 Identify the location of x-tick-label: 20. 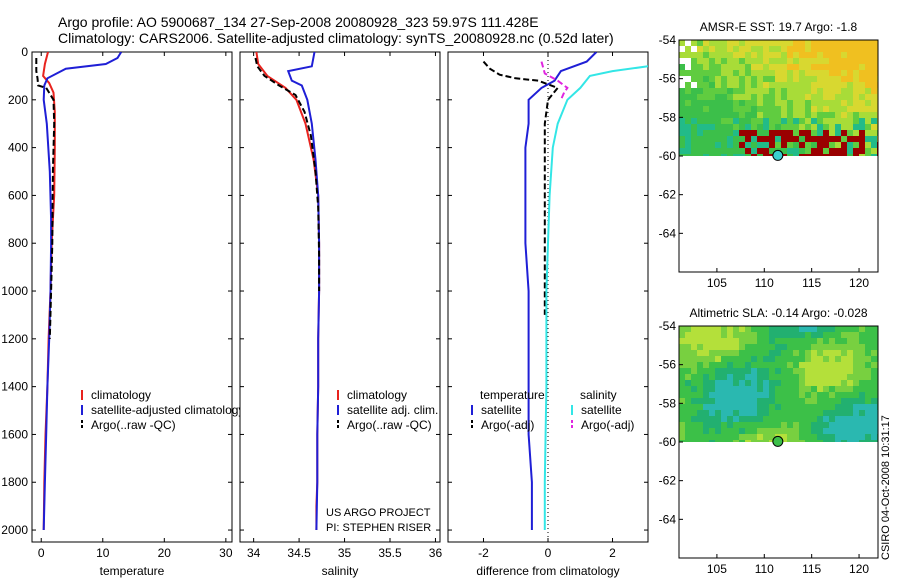
(165, 553).